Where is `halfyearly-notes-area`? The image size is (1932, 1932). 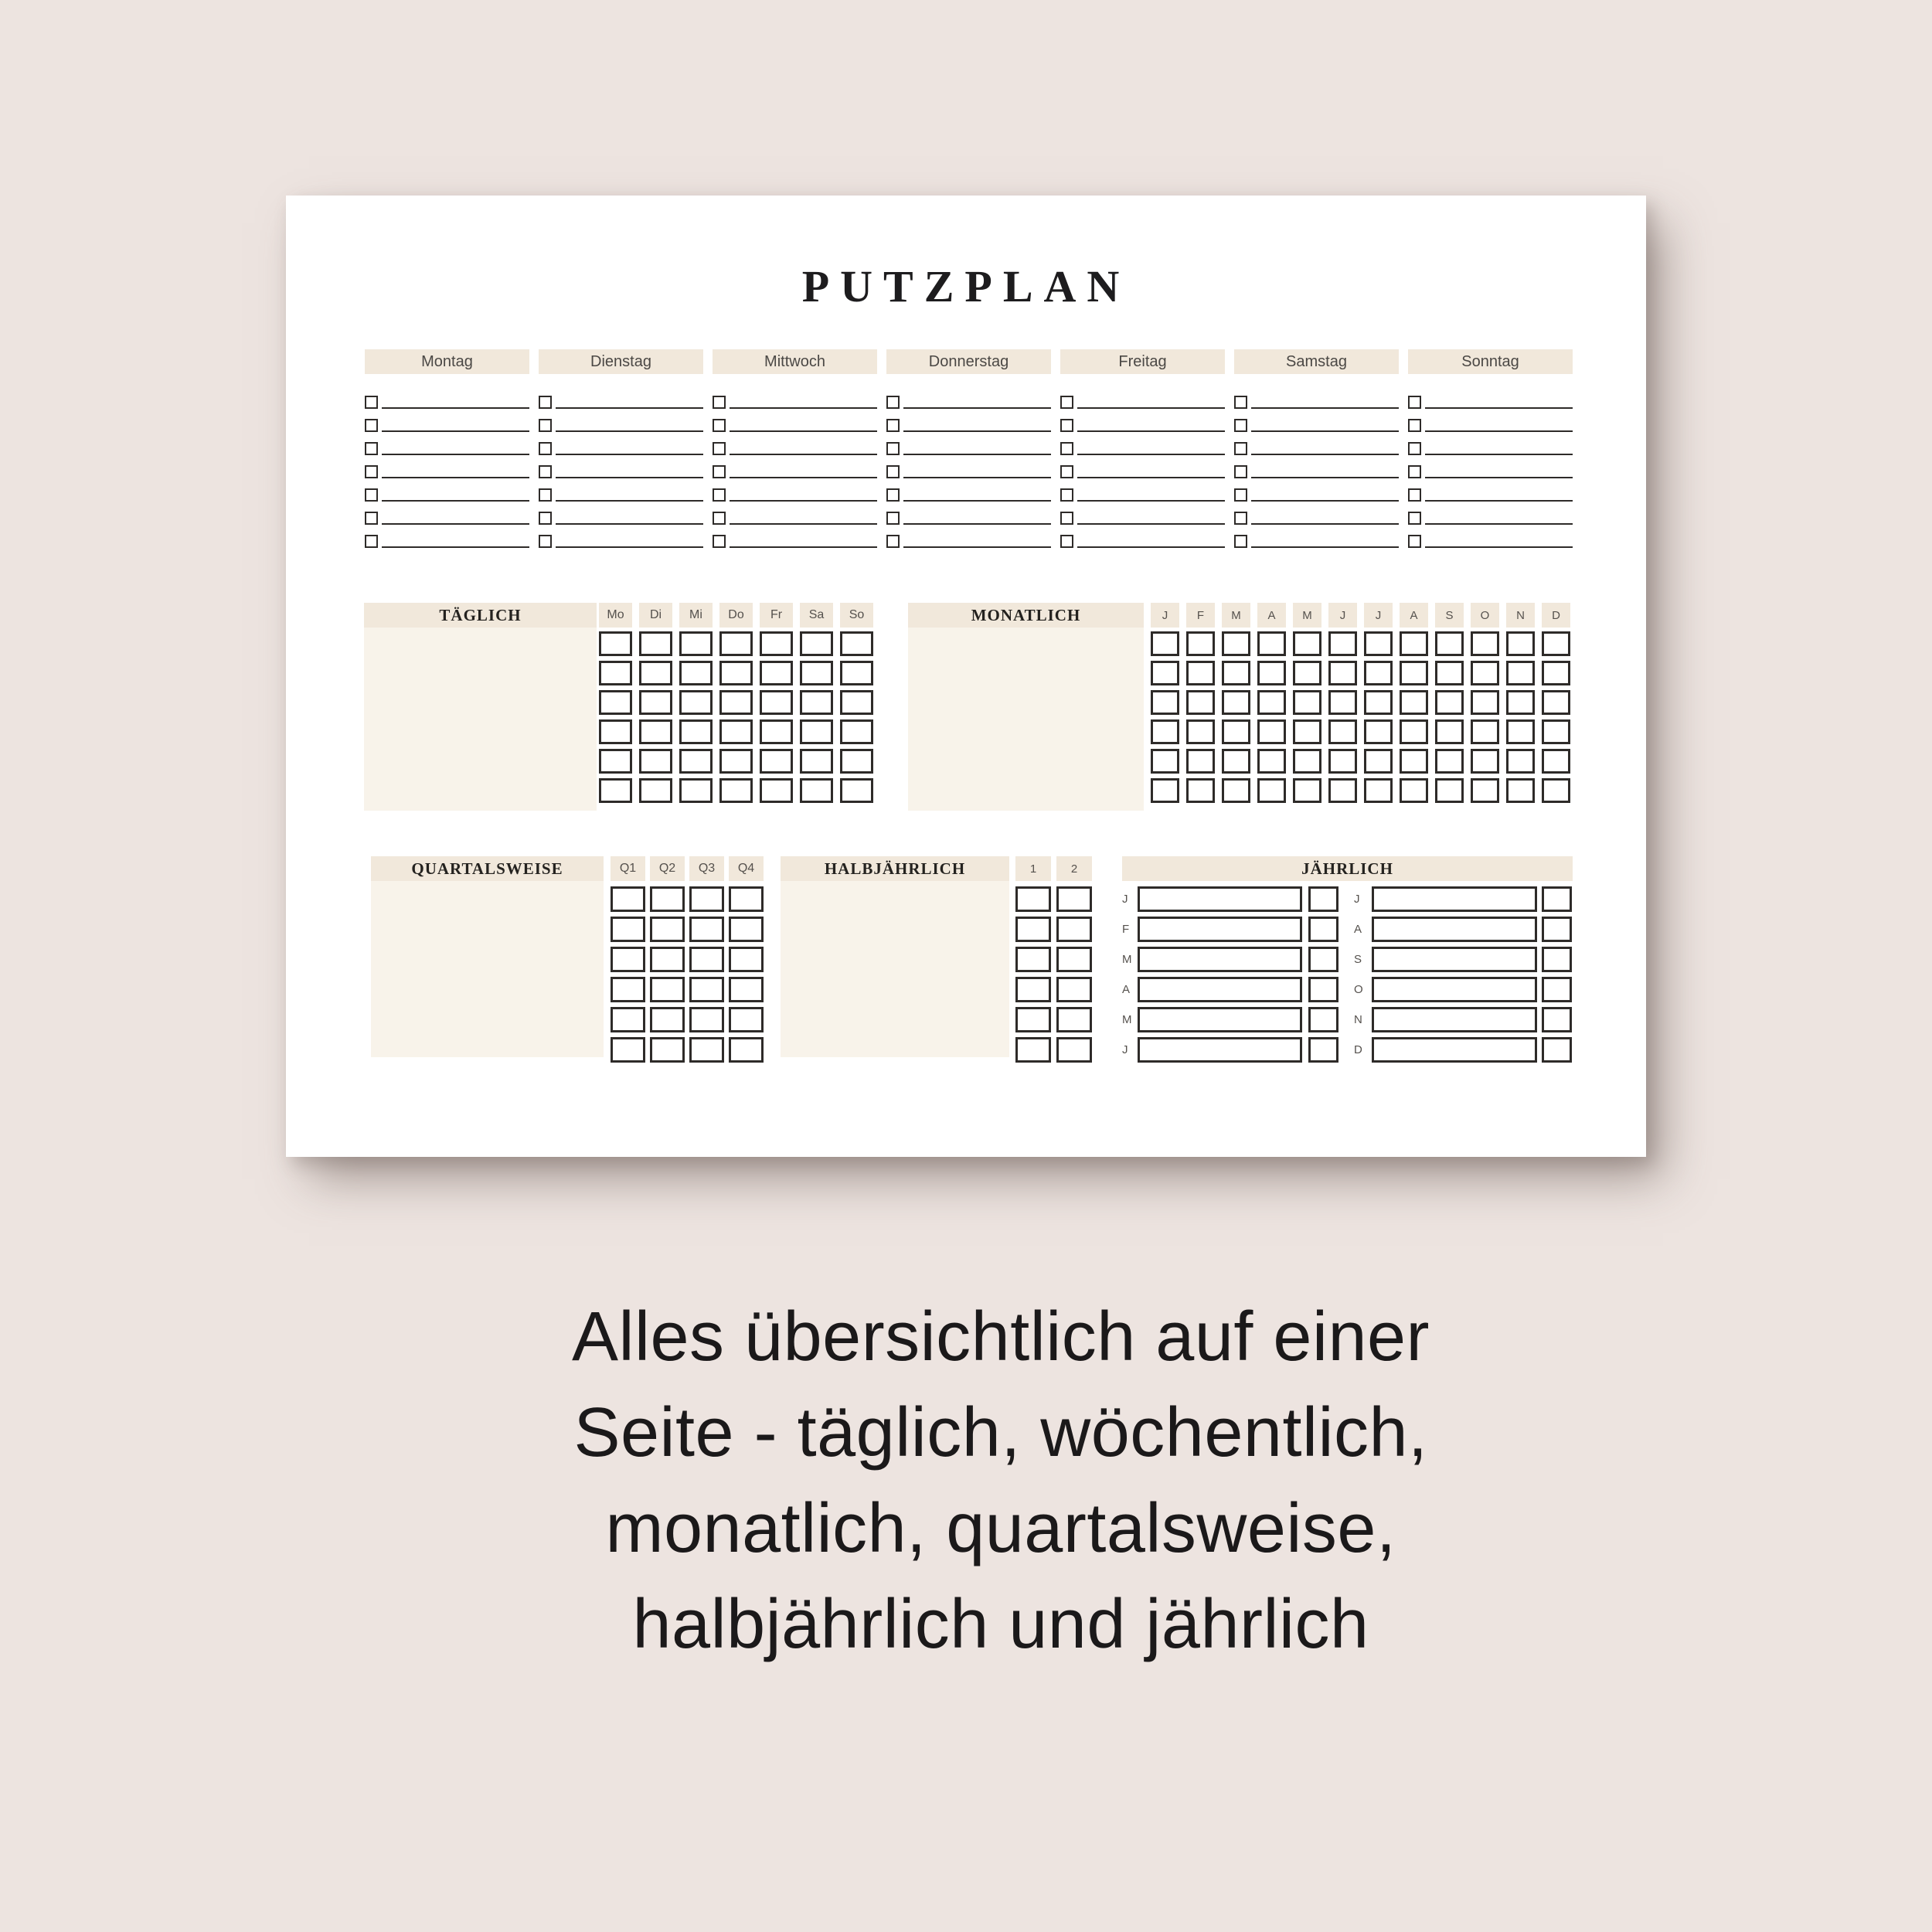 halfyearly-notes-area is located at coordinates (895, 969).